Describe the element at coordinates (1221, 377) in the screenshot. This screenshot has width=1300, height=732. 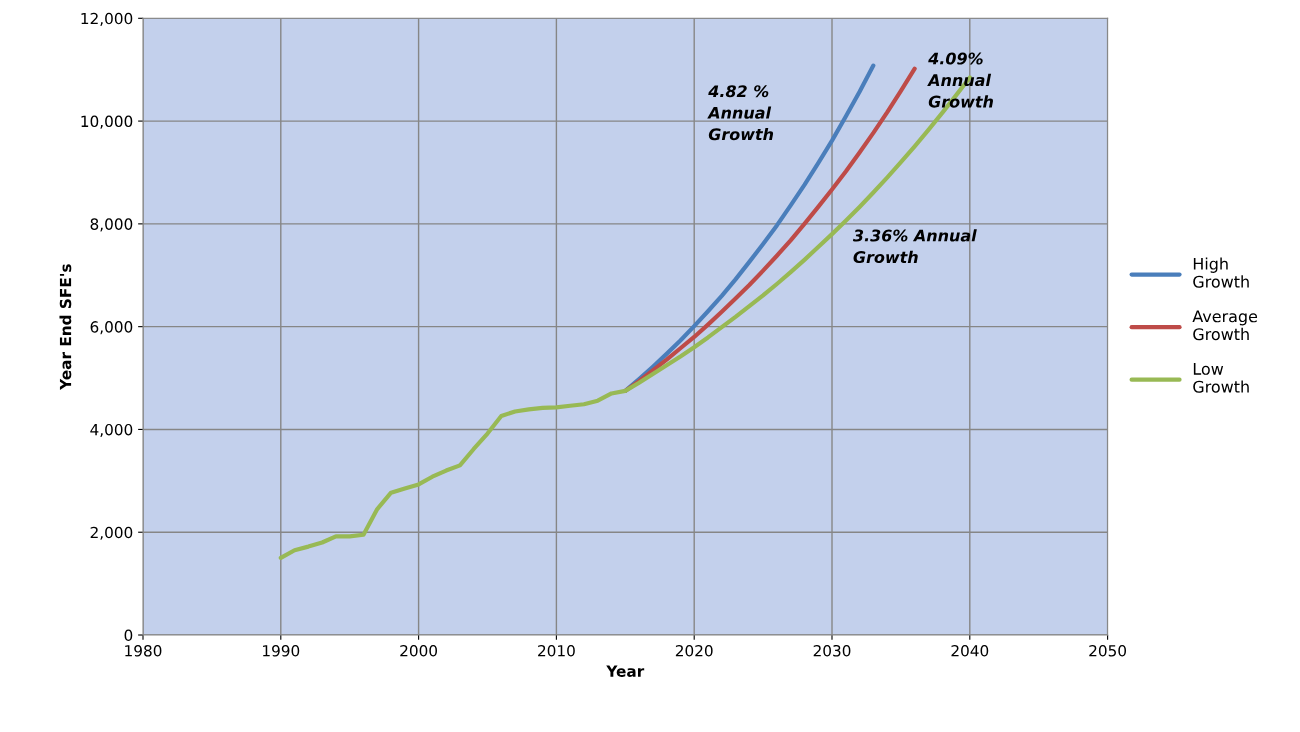
I see `legend-label: Low Growth` at that location.